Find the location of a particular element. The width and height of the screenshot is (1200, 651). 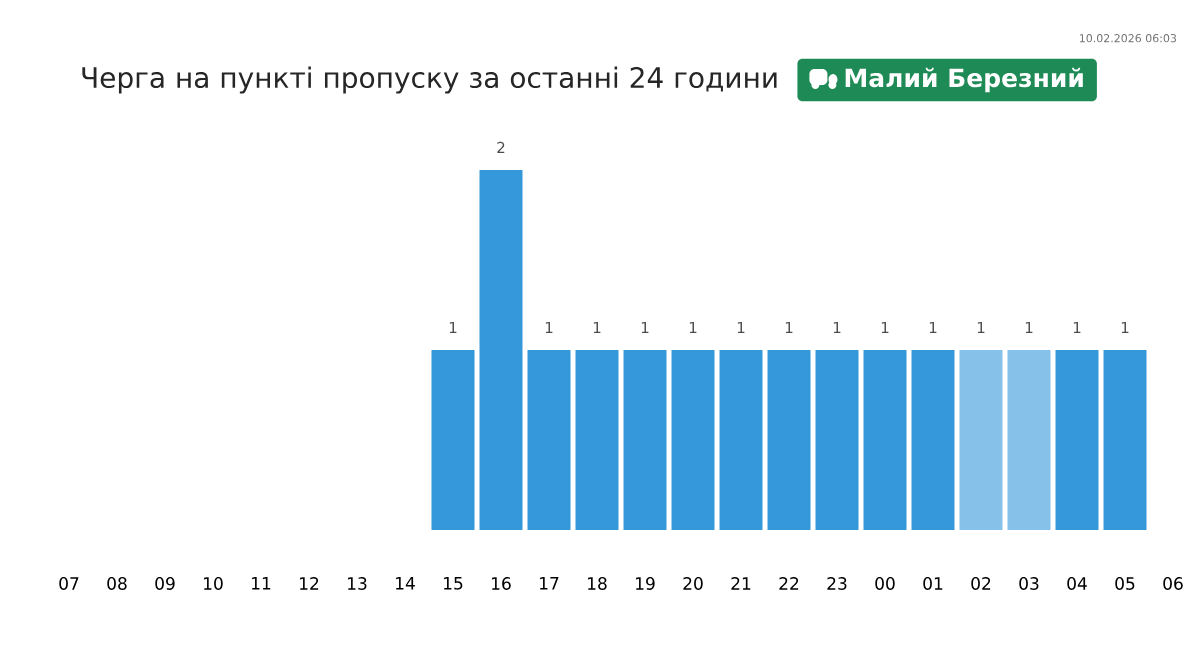

x-tick-label: 15 is located at coordinates (453, 583).